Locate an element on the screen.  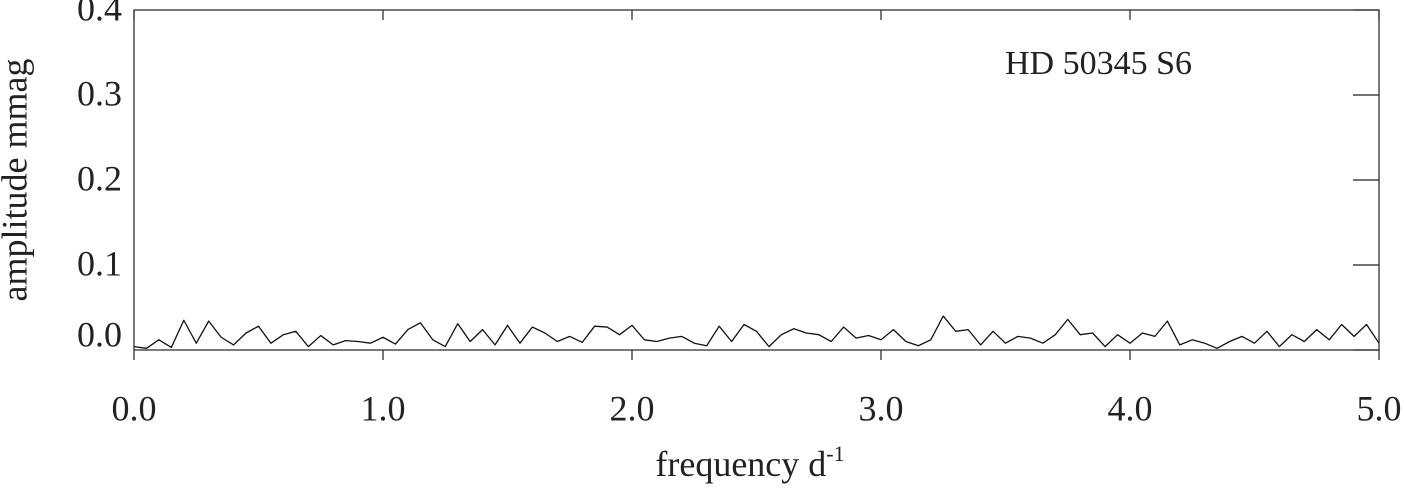
x-axis-label: frequency d-1 is located at coordinates (749, 462).